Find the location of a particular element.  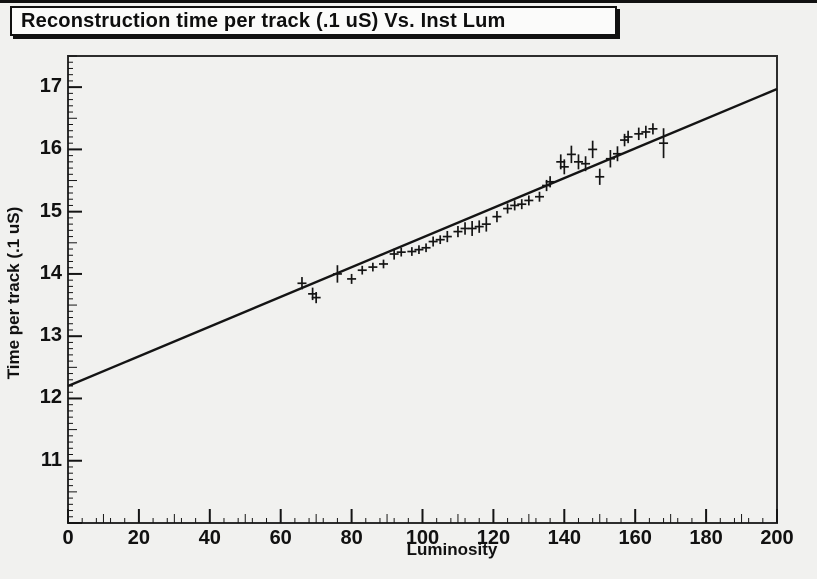

y-tick-label: 12 is located at coordinates (50, 397).